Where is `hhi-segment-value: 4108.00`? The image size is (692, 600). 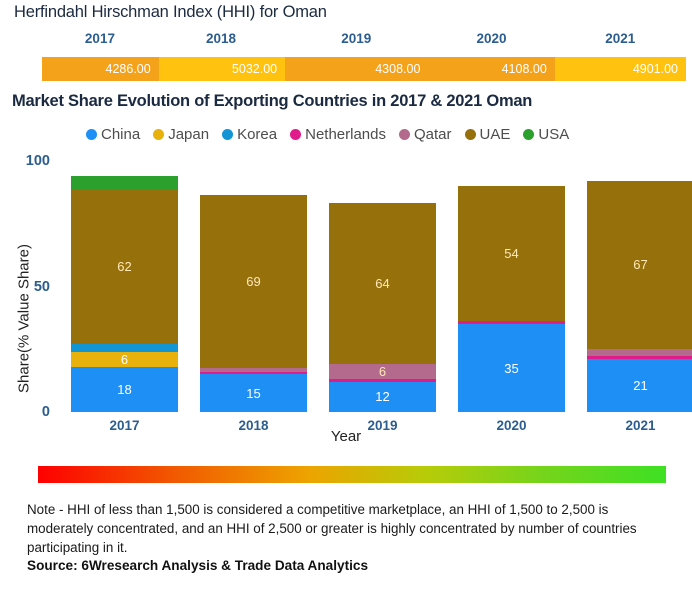
hhi-segment-value: 4108.00 is located at coordinates (524, 69).